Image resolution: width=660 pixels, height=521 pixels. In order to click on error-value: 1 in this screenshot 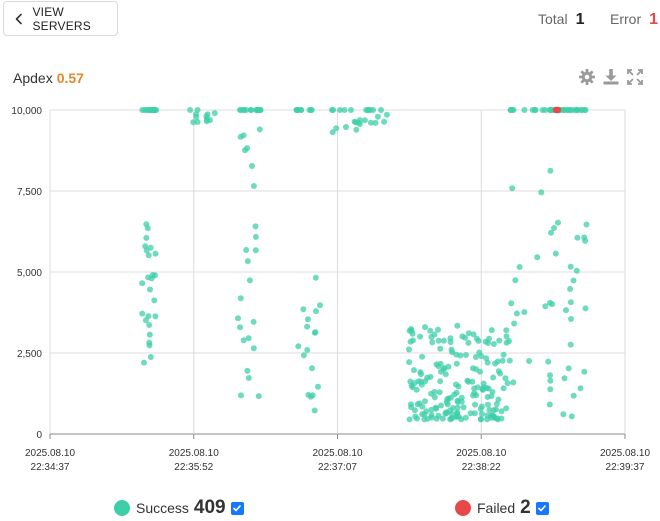, I will do `click(654, 19)`.